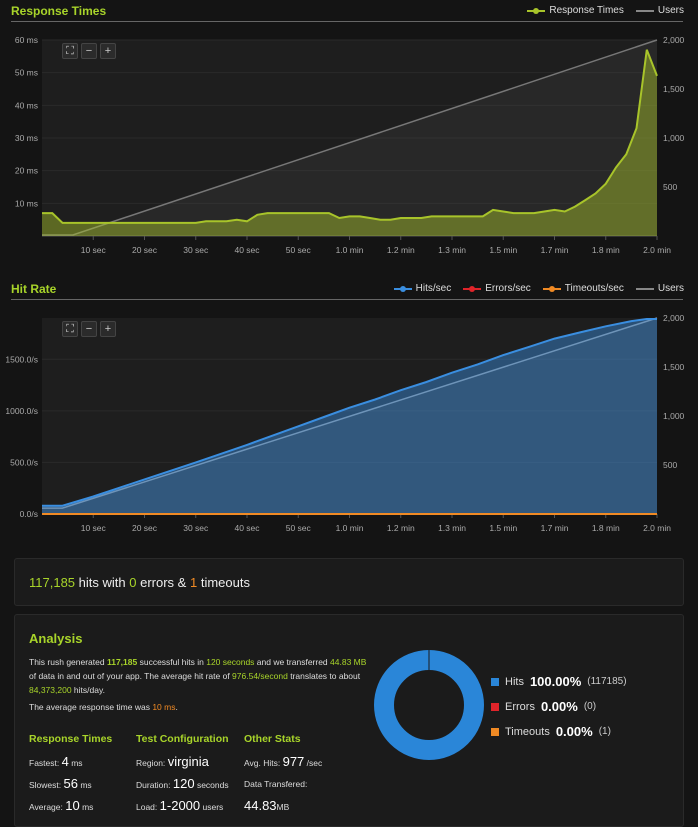  I want to click on stats-heading: Response Times, so click(71, 739).